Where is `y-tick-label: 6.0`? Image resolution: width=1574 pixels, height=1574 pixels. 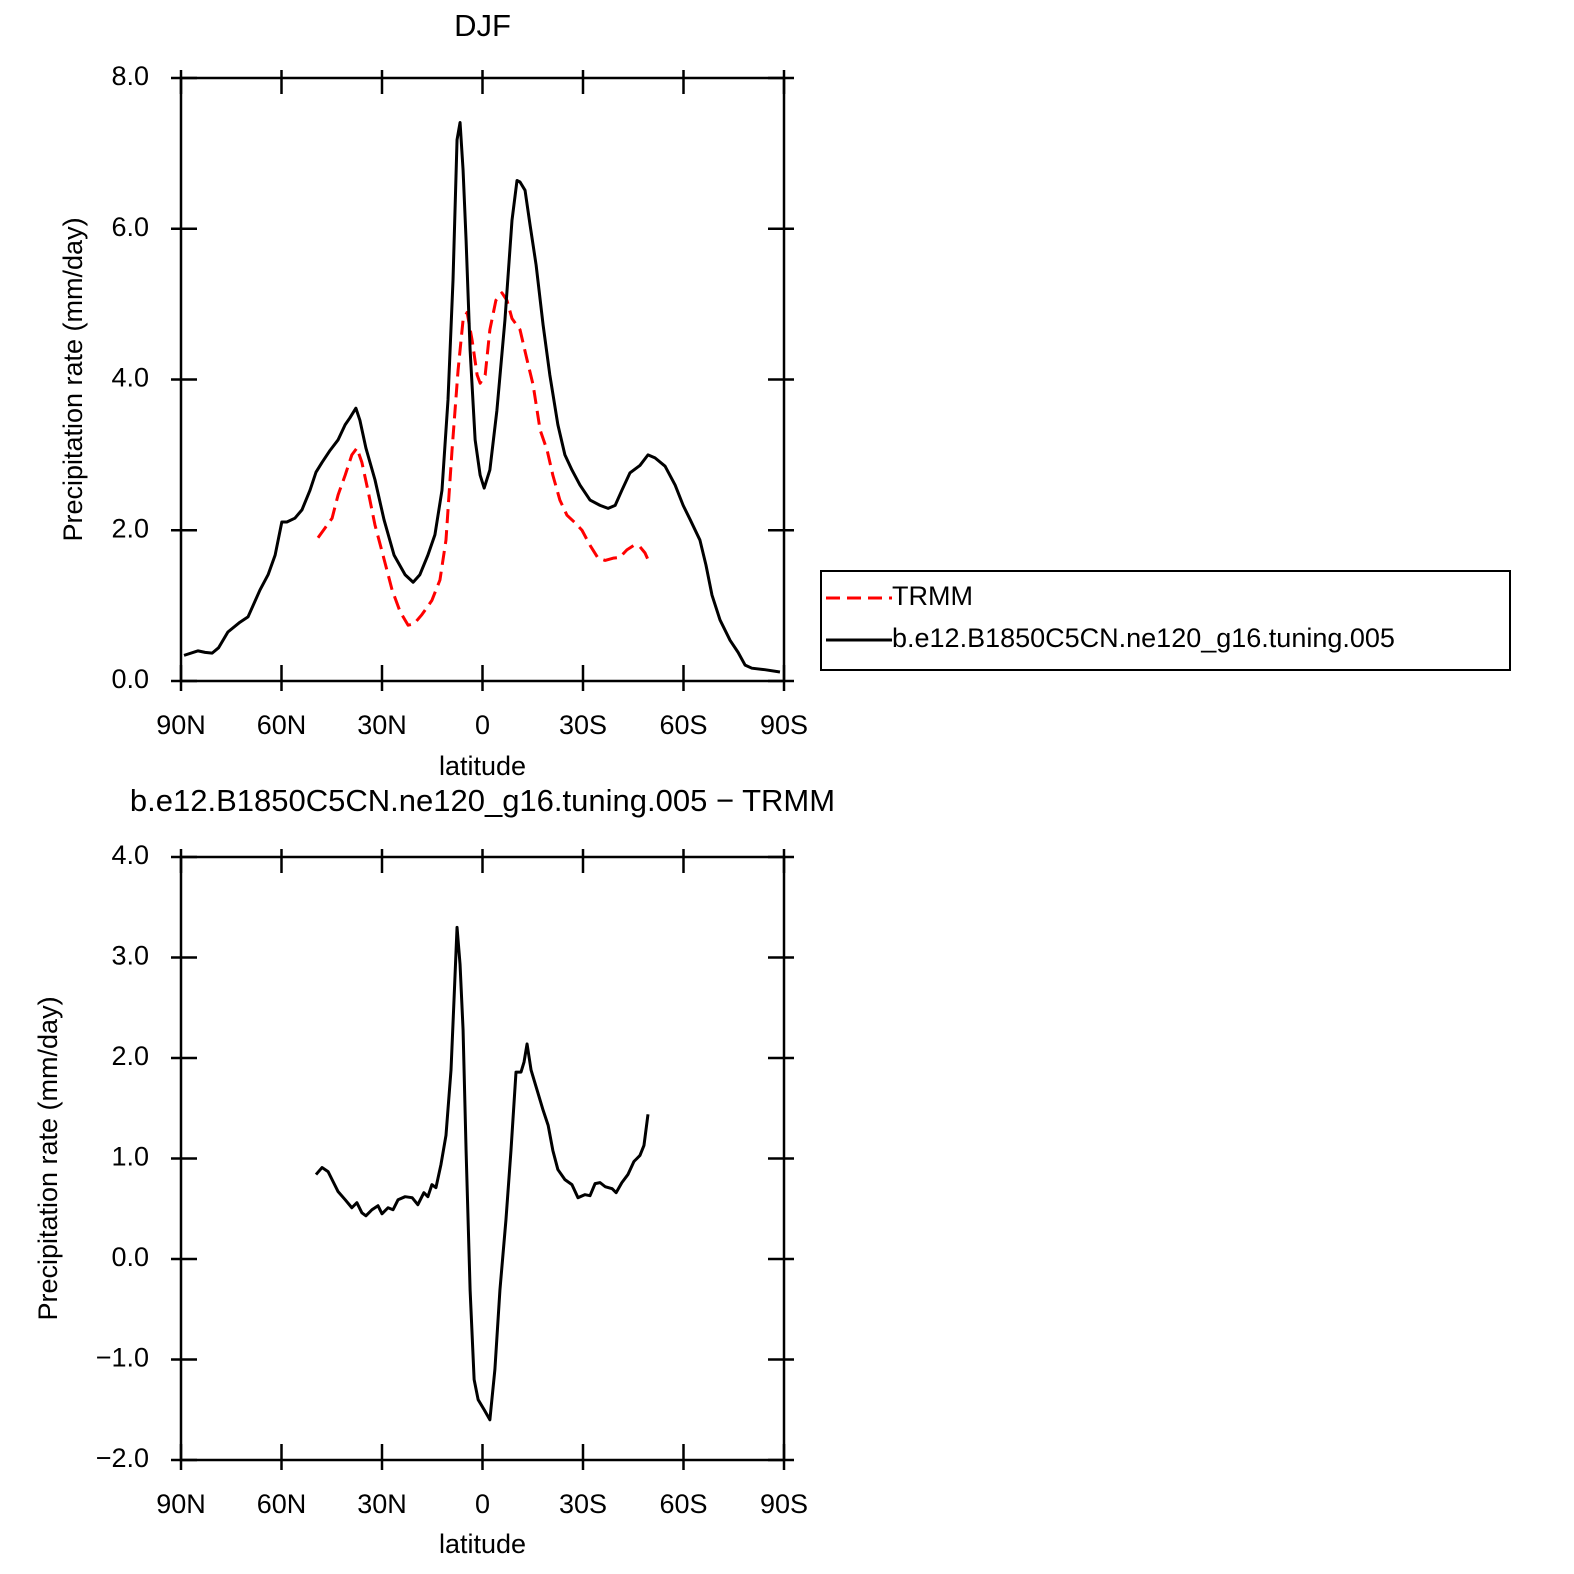 y-tick-label: 6.0 is located at coordinates (130, 227).